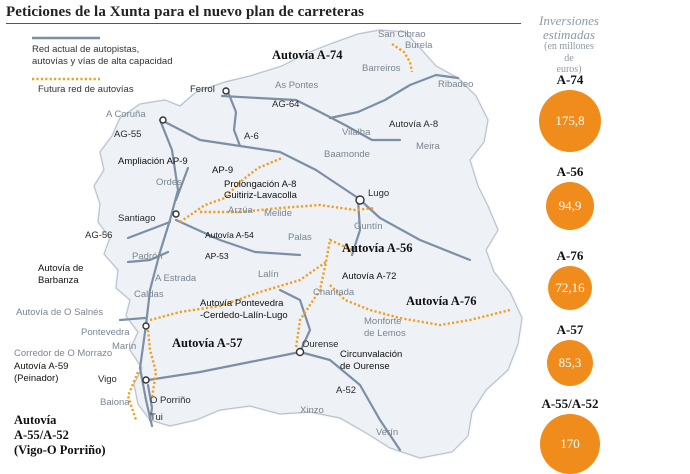 The height and width of the screenshot is (474, 690). I want to click on road-barbanza, so click(148, 257).